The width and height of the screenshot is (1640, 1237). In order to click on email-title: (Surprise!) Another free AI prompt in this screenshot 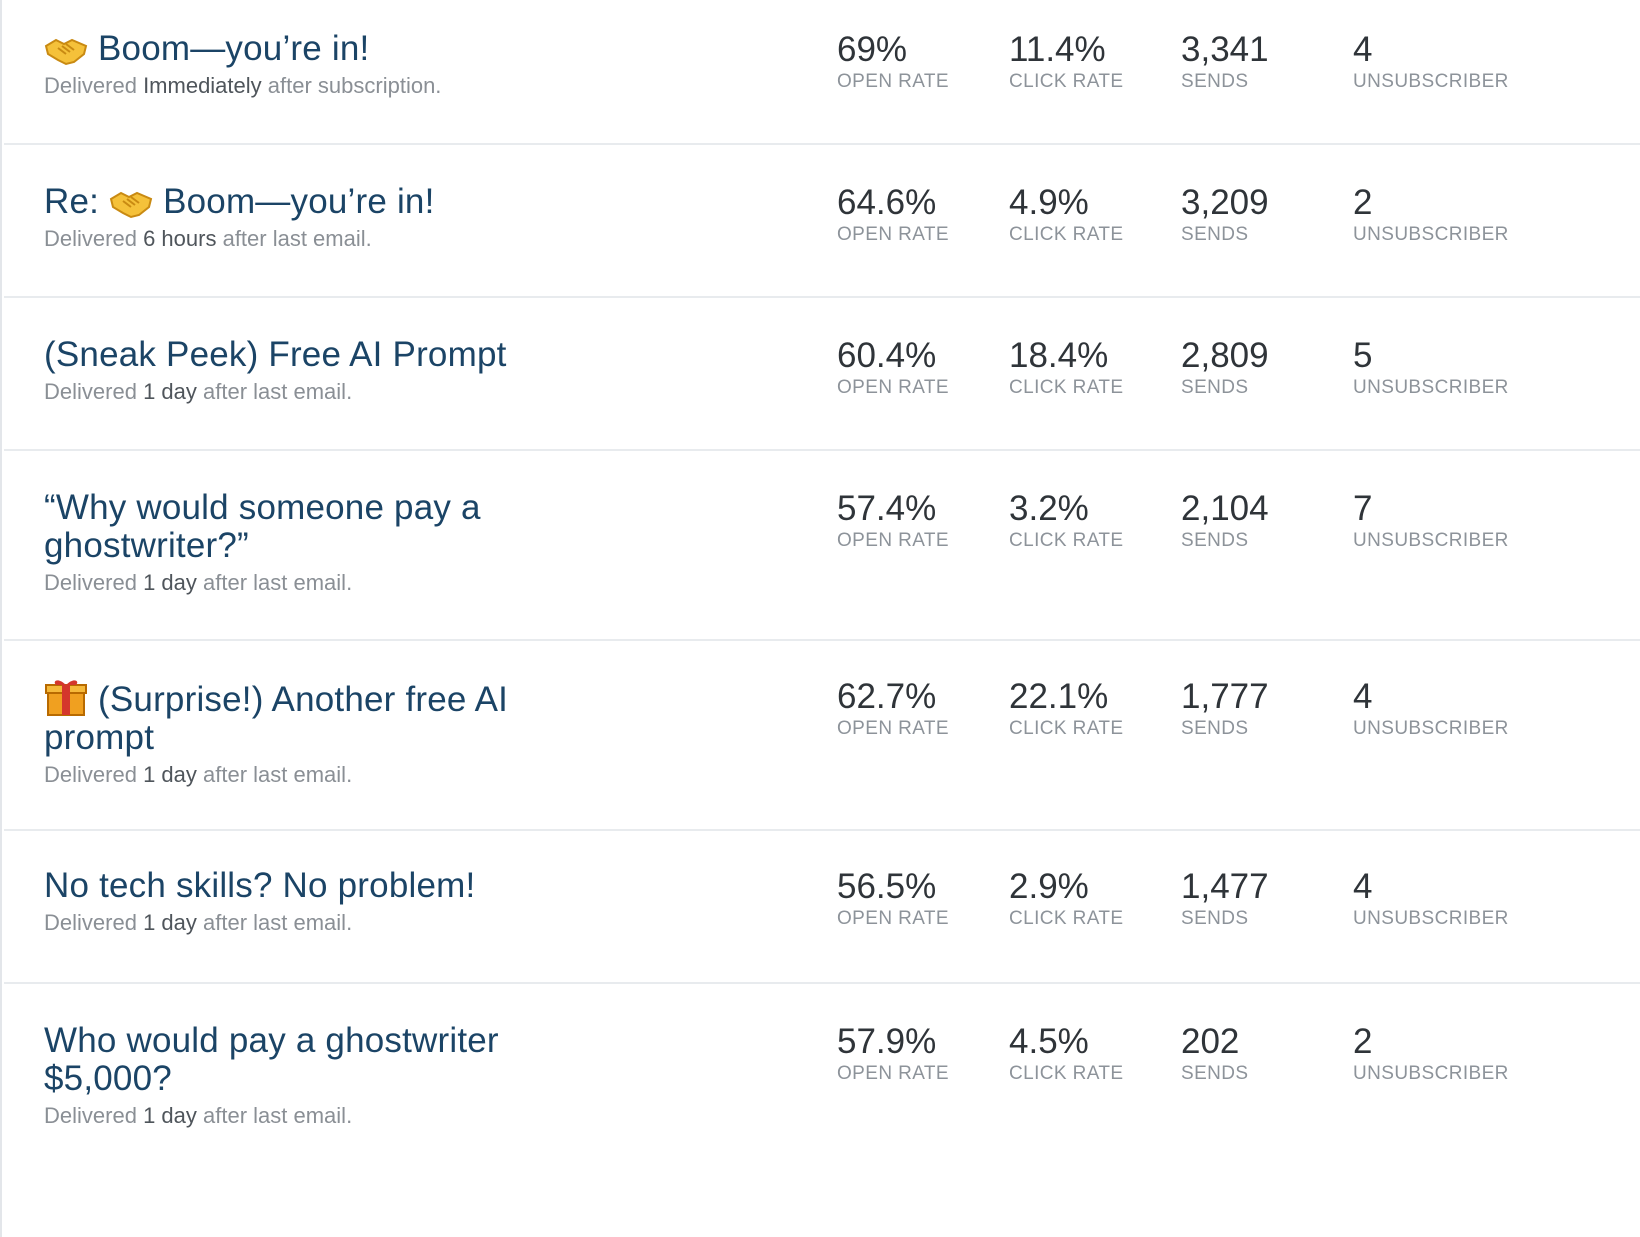, I will do `click(314, 717)`.